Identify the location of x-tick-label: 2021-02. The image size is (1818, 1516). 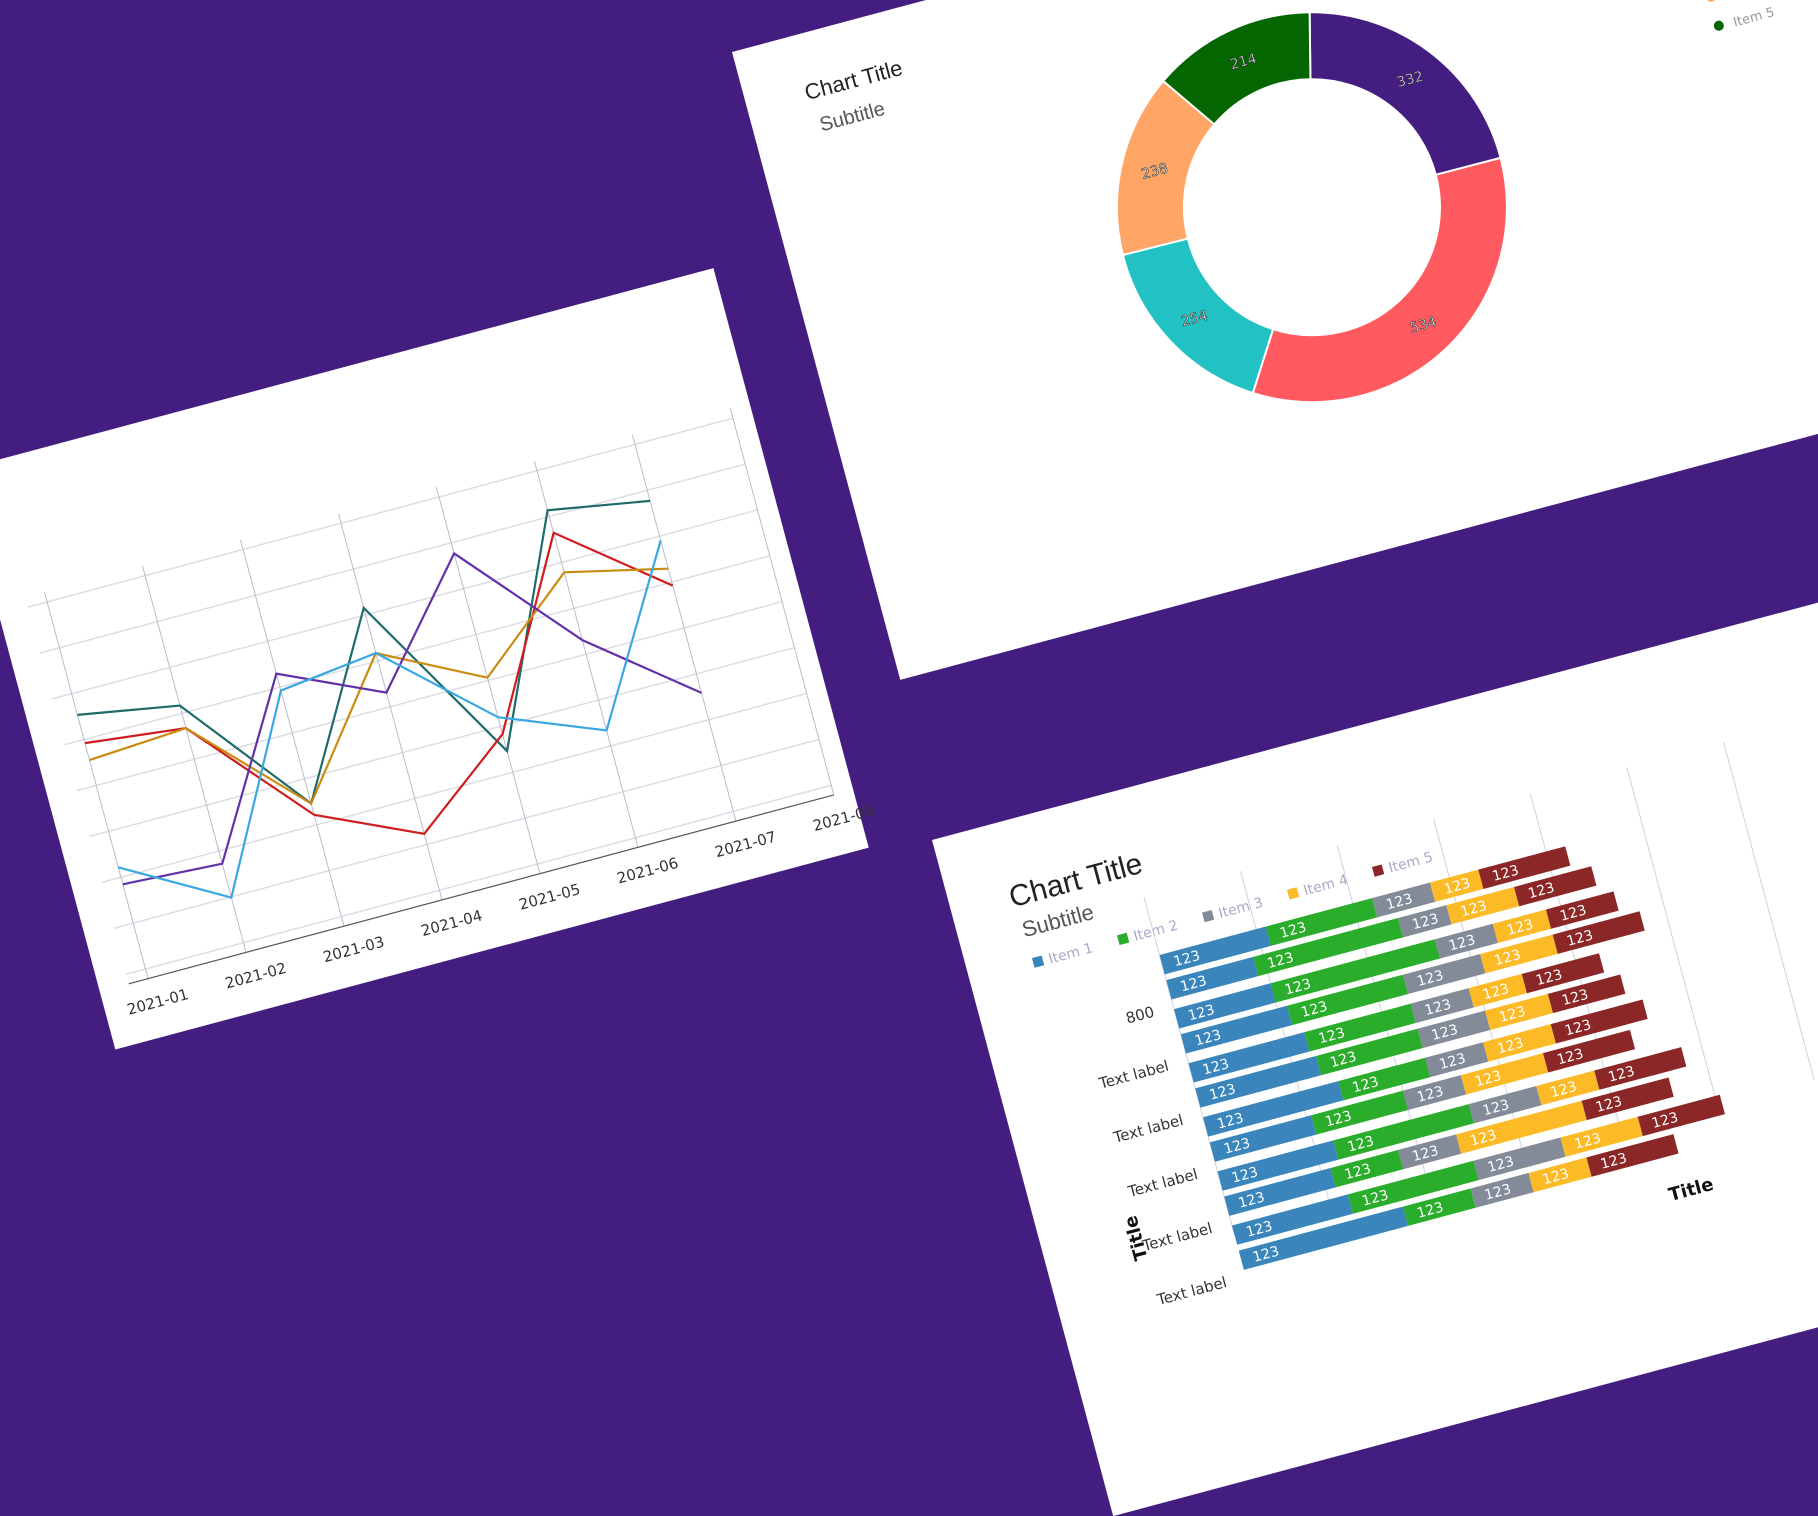
(255, 976).